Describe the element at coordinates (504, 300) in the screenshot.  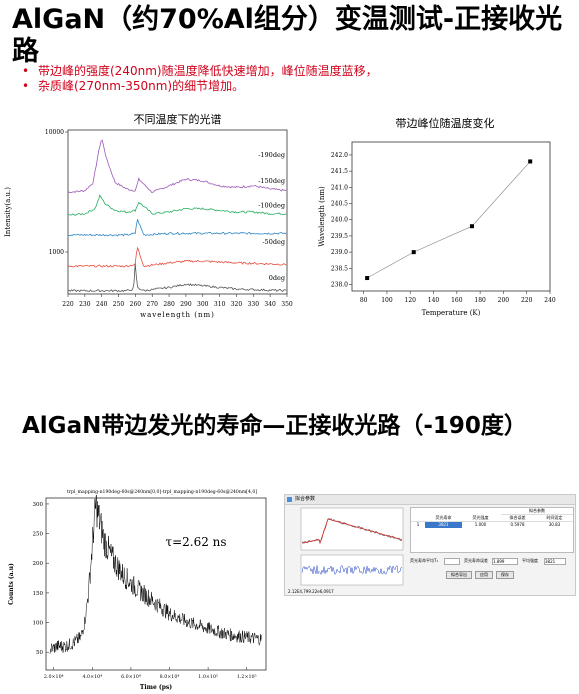
I see `x-tick-label: 200` at that location.